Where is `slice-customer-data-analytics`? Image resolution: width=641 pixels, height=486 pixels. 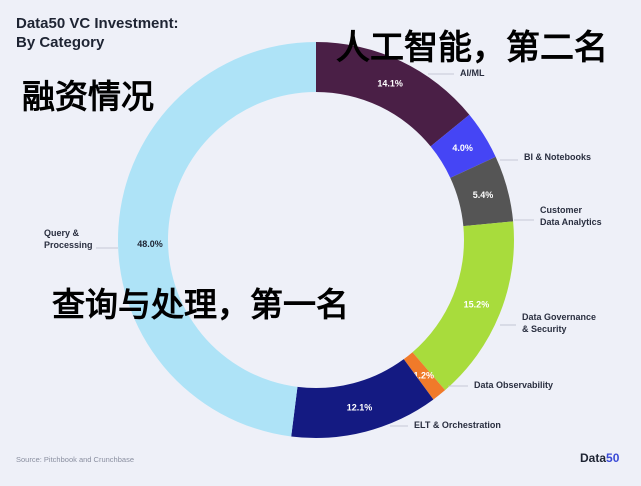
slice-customer-data-analytics is located at coordinates (482, 191).